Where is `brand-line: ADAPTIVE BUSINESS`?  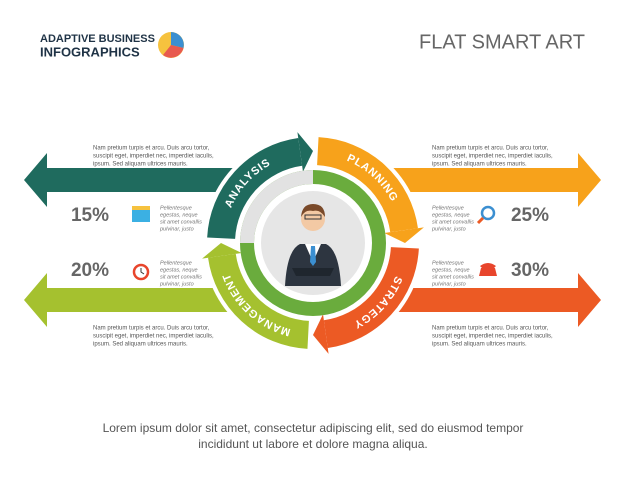
brand-line: ADAPTIVE BUSINESS is located at coordinates (97, 39).